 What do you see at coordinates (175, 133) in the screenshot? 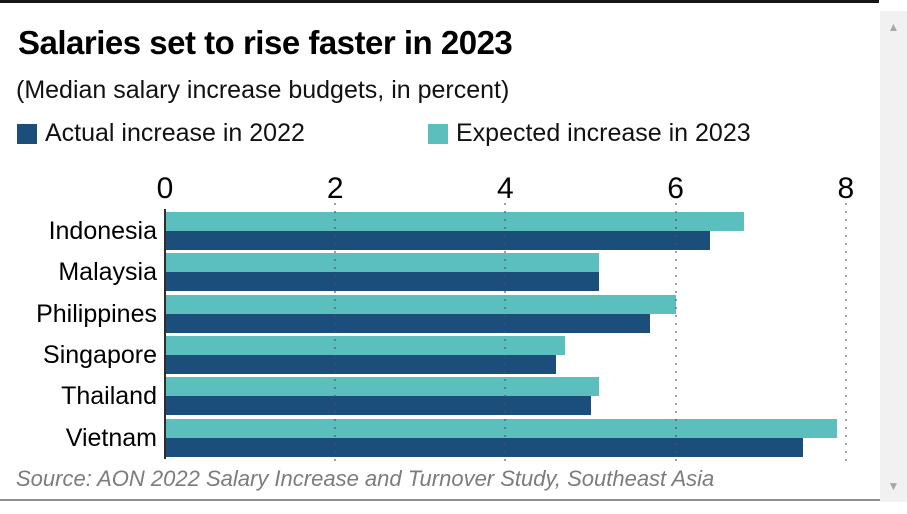
I see `legend-label-actual-2022: Actual increase in 2022` at bounding box center [175, 133].